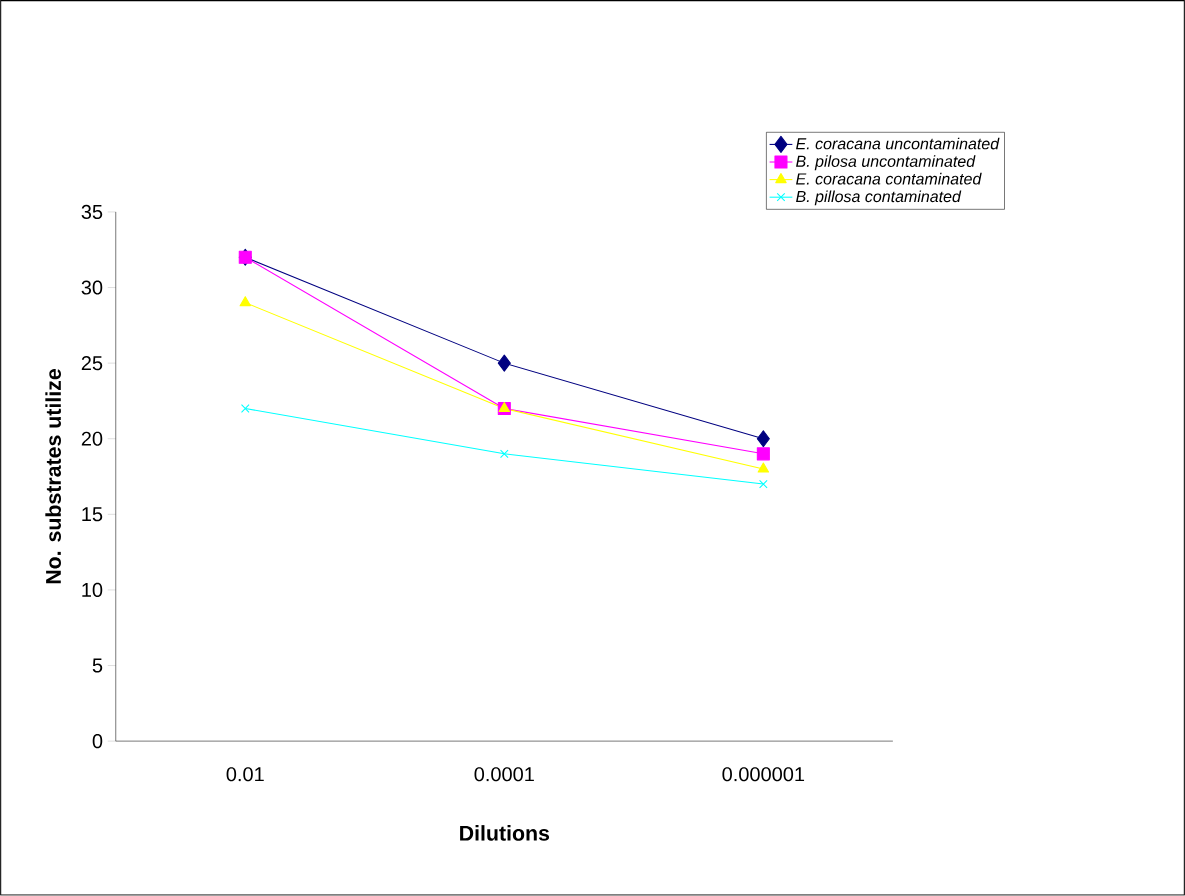 This screenshot has height=896, width=1185. What do you see at coordinates (92, 363) in the screenshot?
I see `y-tick-label: 25` at bounding box center [92, 363].